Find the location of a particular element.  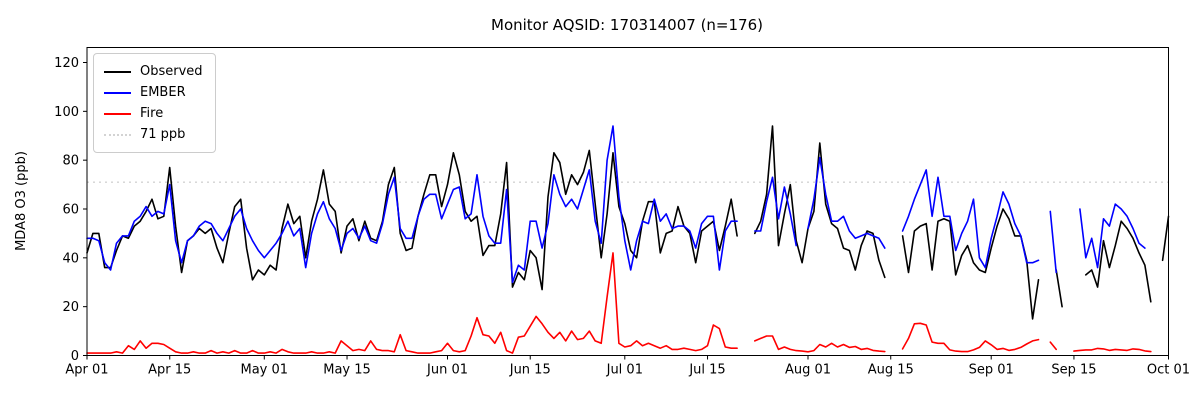

legend-label: EMBER is located at coordinates (163, 92).